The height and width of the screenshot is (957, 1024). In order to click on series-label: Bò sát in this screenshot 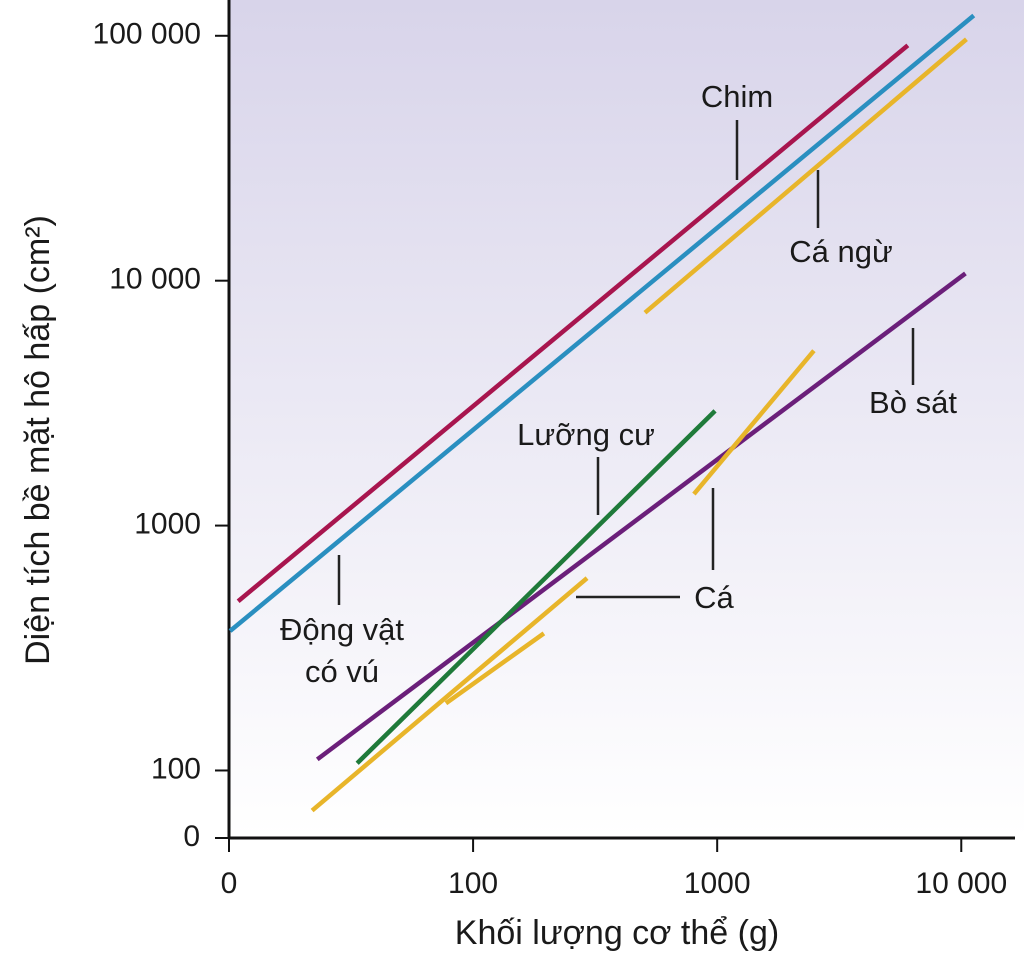, I will do `click(913, 402)`.